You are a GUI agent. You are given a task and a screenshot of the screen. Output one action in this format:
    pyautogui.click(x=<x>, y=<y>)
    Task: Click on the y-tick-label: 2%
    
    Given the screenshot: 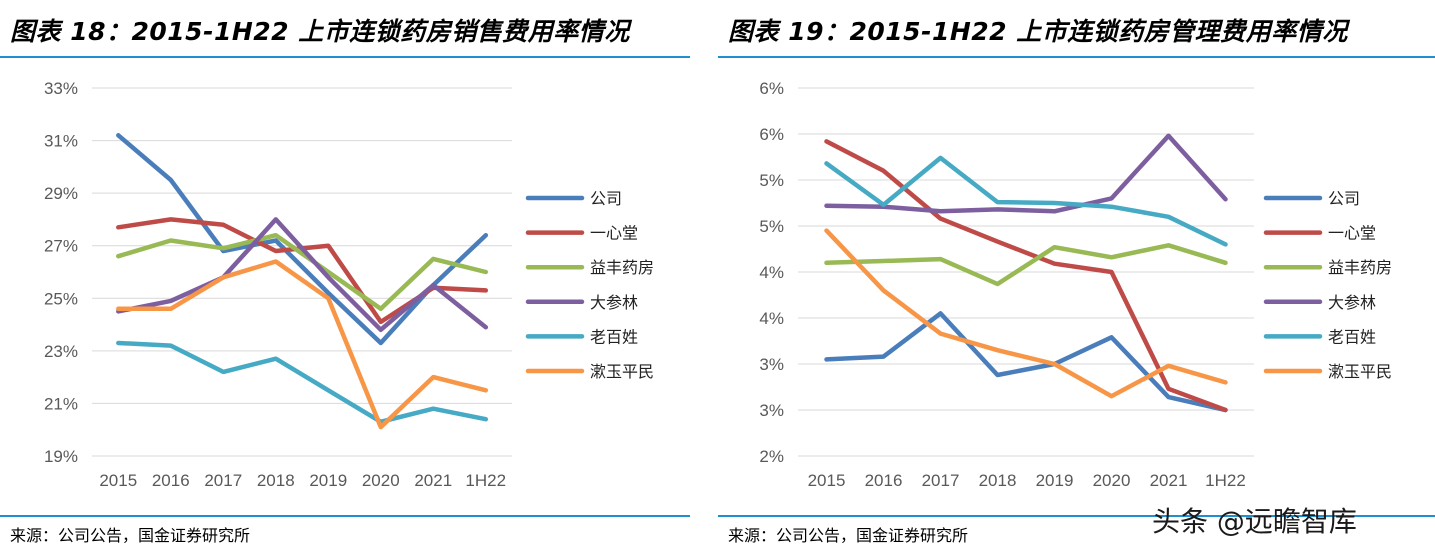 What is the action you would take?
    pyautogui.click(x=771, y=456)
    